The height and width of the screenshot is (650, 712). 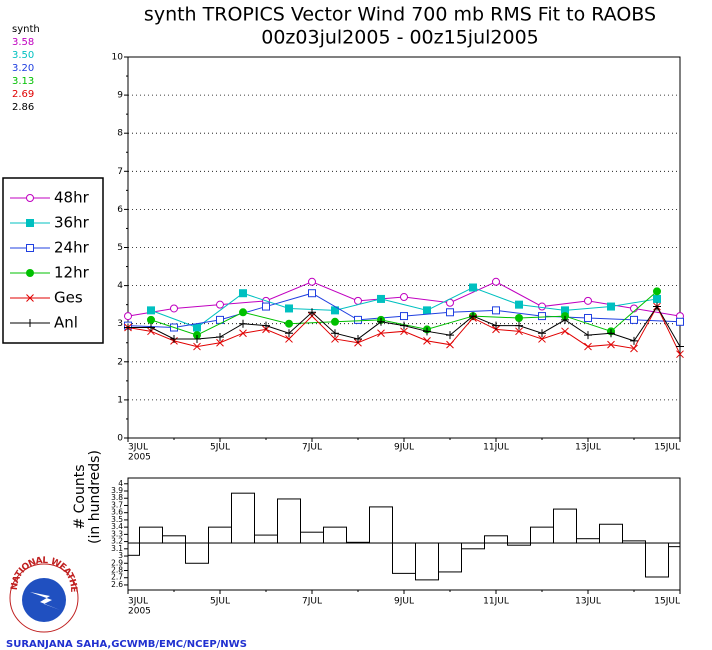 I want to click on x-tick-label: 7JUL, so click(x=312, y=448).